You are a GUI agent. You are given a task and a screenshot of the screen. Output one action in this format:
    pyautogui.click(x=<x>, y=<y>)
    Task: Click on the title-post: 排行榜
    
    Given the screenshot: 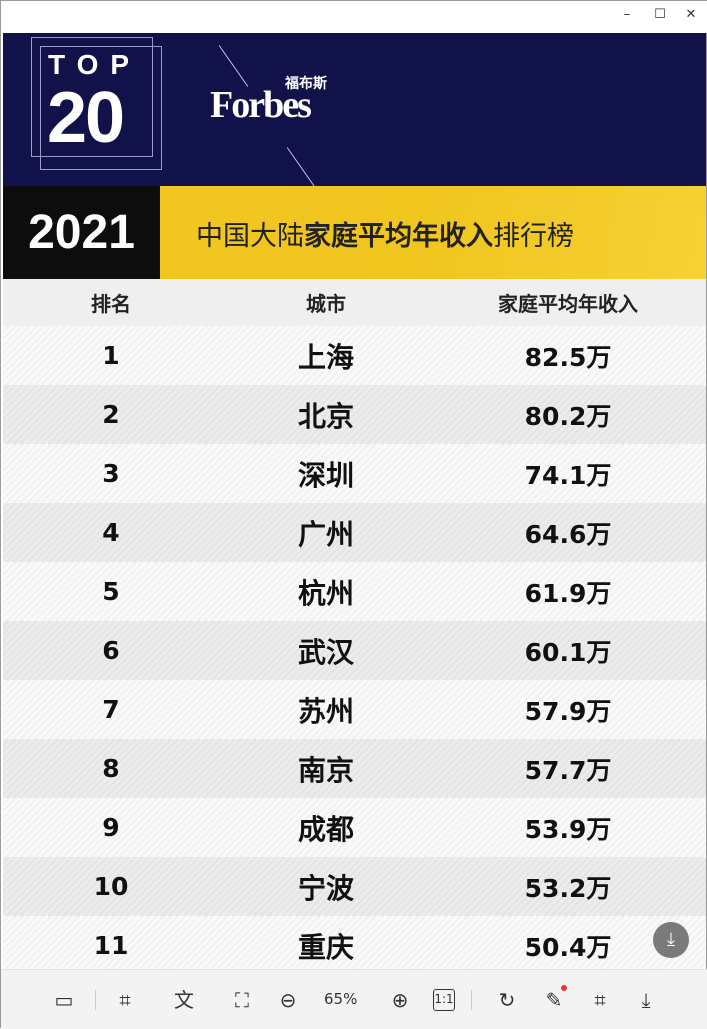 What is the action you would take?
    pyautogui.click(x=533, y=236)
    